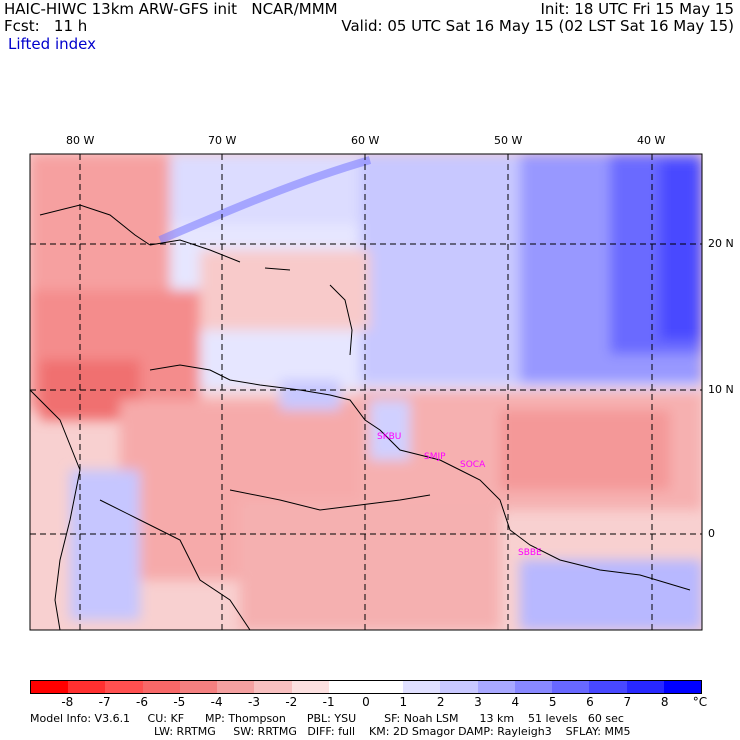 The image size is (740, 740). What do you see at coordinates (664, 702) in the screenshot?
I see `colorbar-label: 8` at bounding box center [664, 702].